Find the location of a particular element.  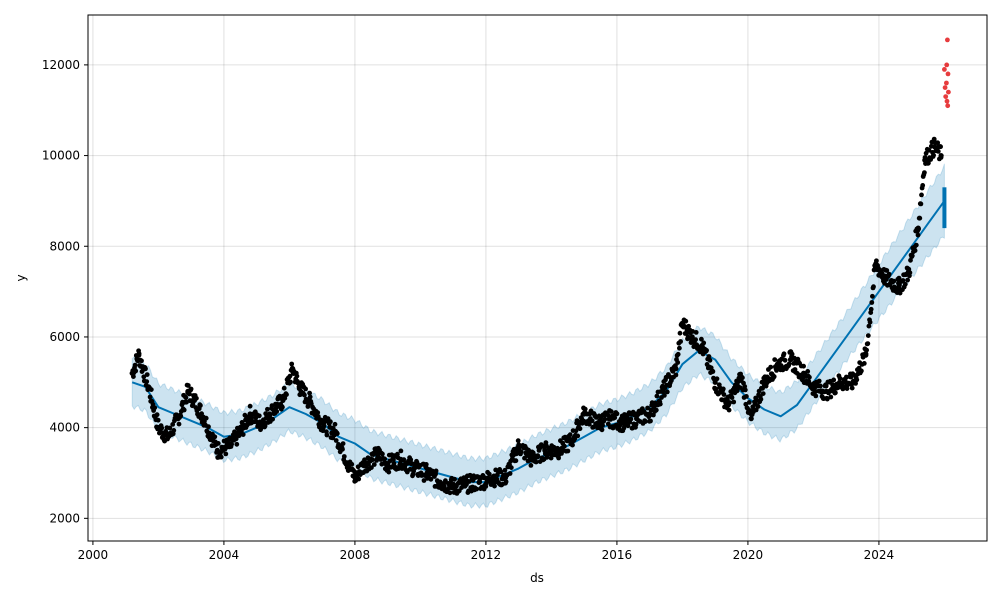

x-tick-label: 2020 is located at coordinates (748, 555).